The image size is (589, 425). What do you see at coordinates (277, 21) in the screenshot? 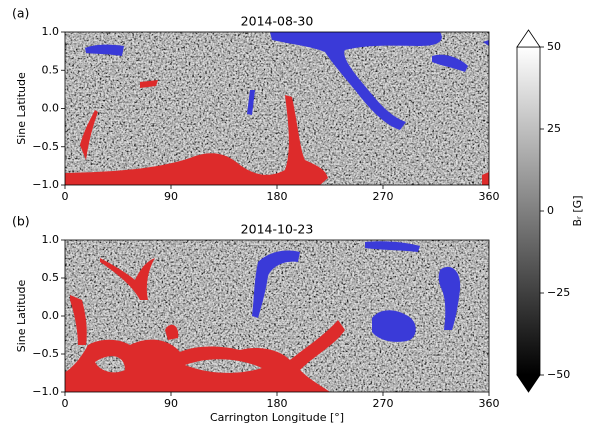
I see `panel-title: 2014-08-30` at bounding box center [277, 21].